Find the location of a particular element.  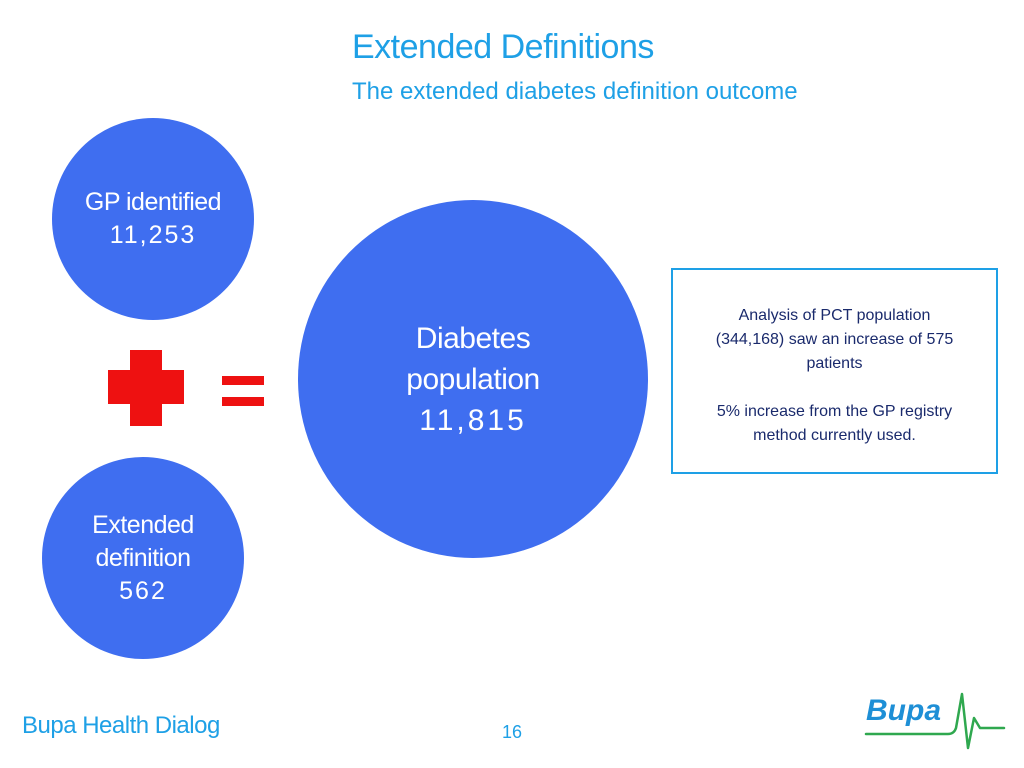

heartbeat-icon is located at coordinates (935, 721).